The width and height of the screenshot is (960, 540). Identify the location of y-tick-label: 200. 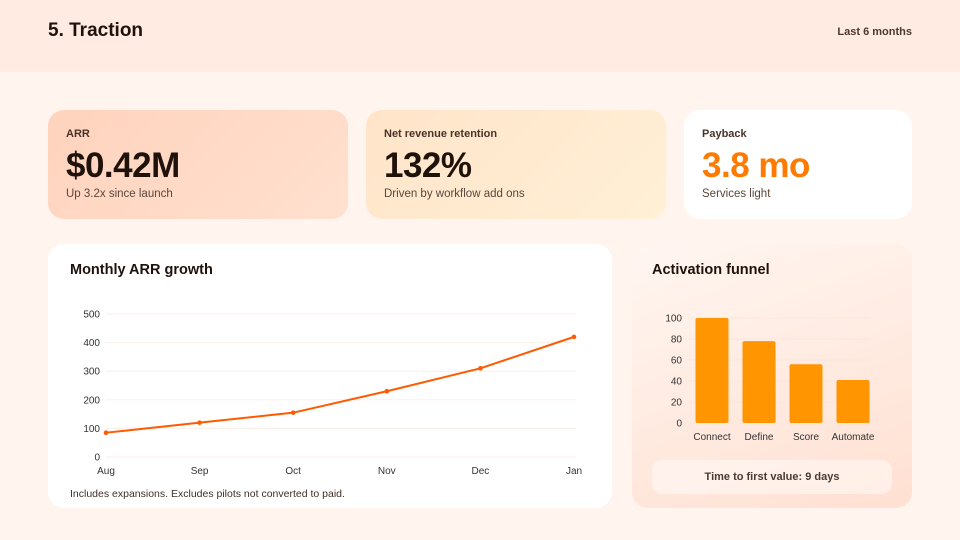
(91, 400).